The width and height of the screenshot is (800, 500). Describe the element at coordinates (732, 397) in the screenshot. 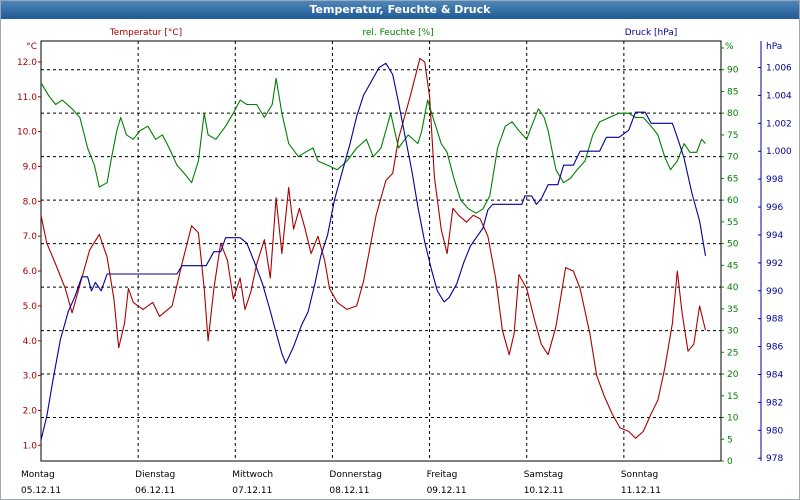

I see `humidity-tick-label: 15` at that location.